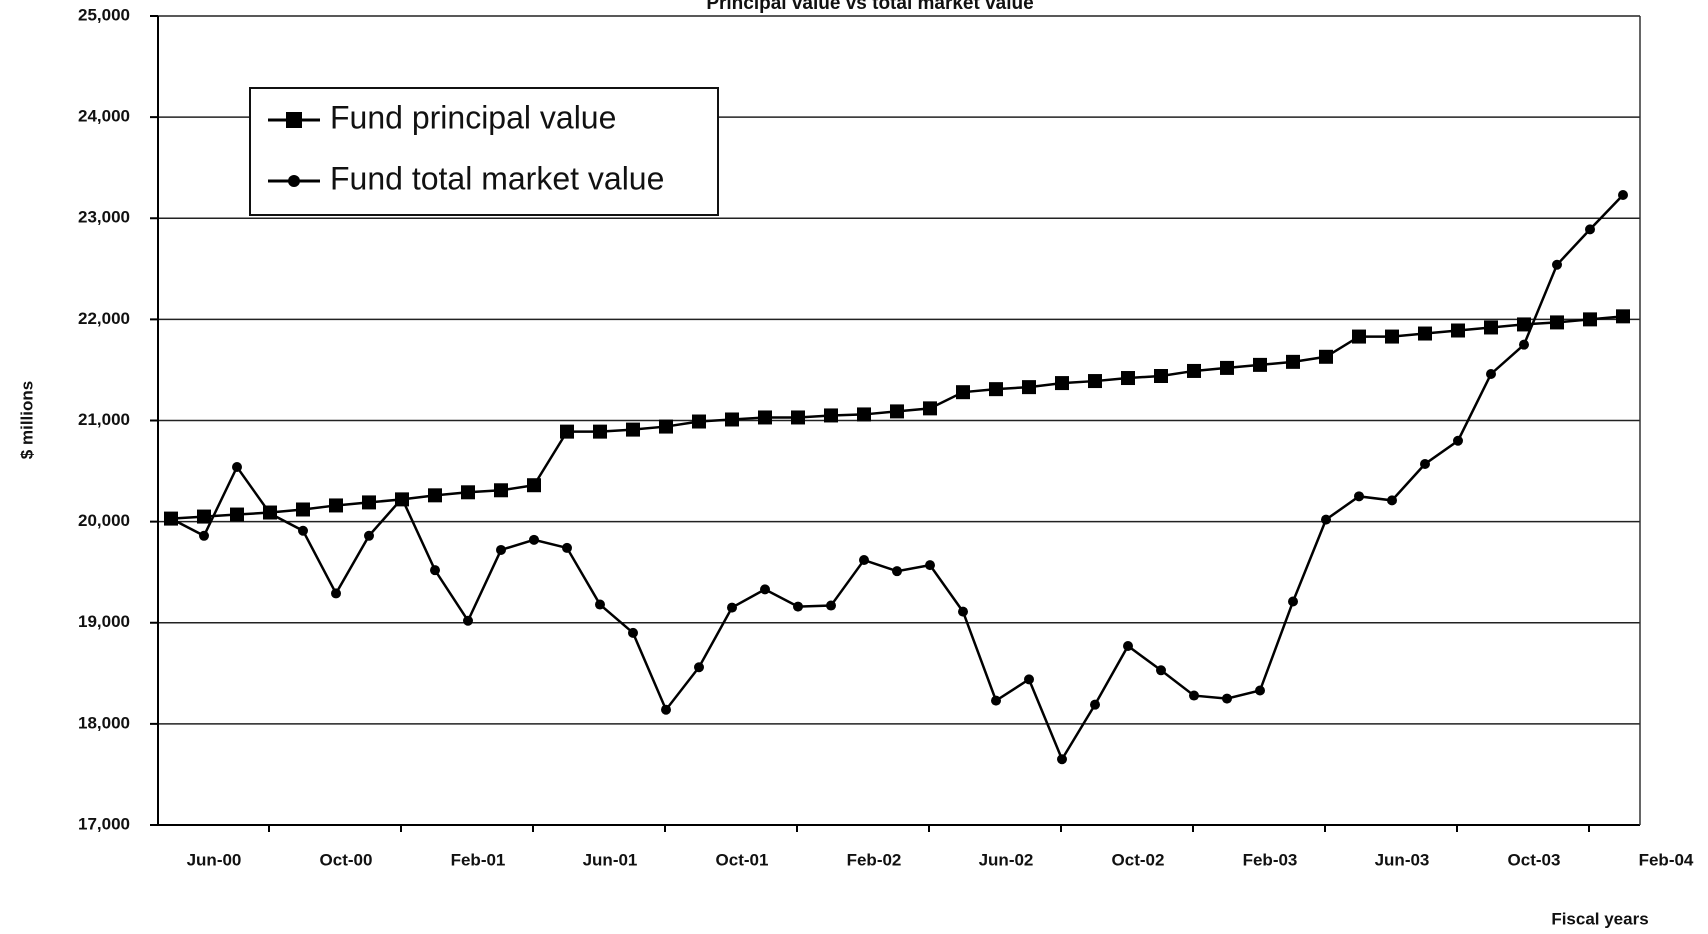  What do you see at coordinates (104, 722) in the screenshot?
I see `y-tick-label: 18,000` at bounding box center [104, 722].